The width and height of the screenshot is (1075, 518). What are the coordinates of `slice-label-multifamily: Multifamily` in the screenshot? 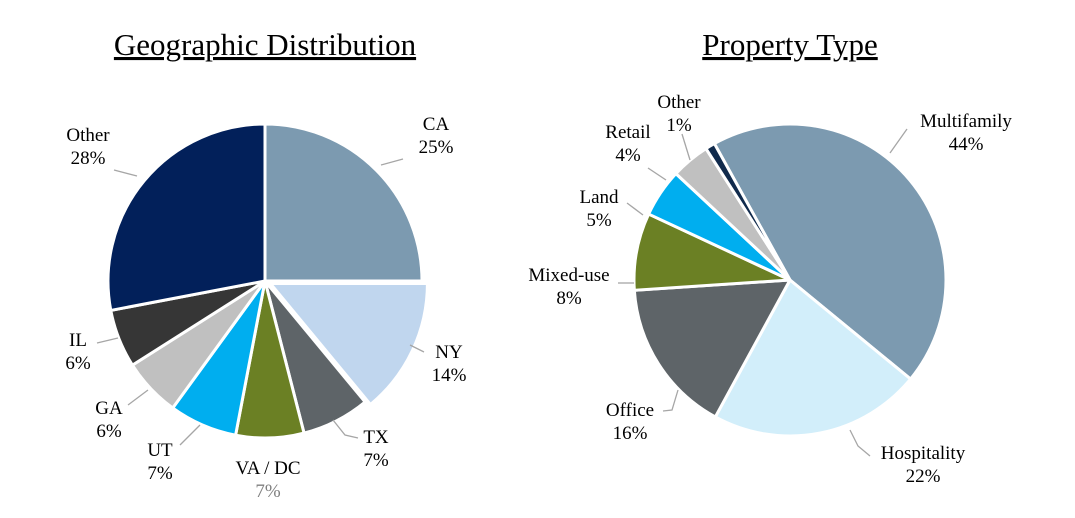 It's located at (966, 121).